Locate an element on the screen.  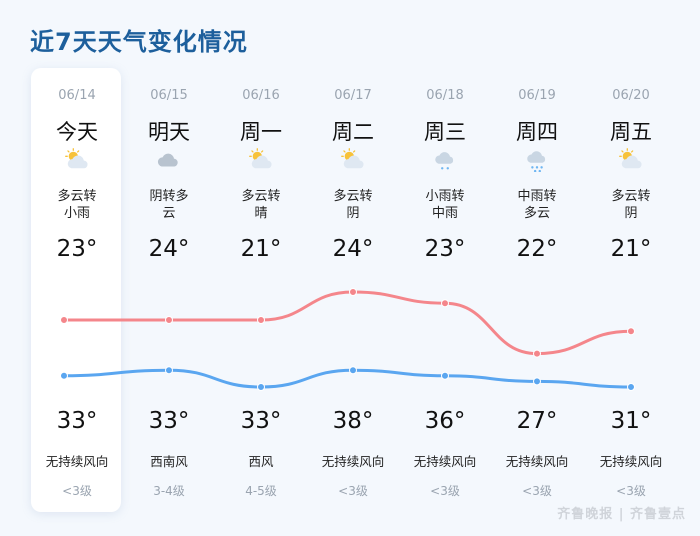
moderate-rain-icon is located at coordinates (536, 161).